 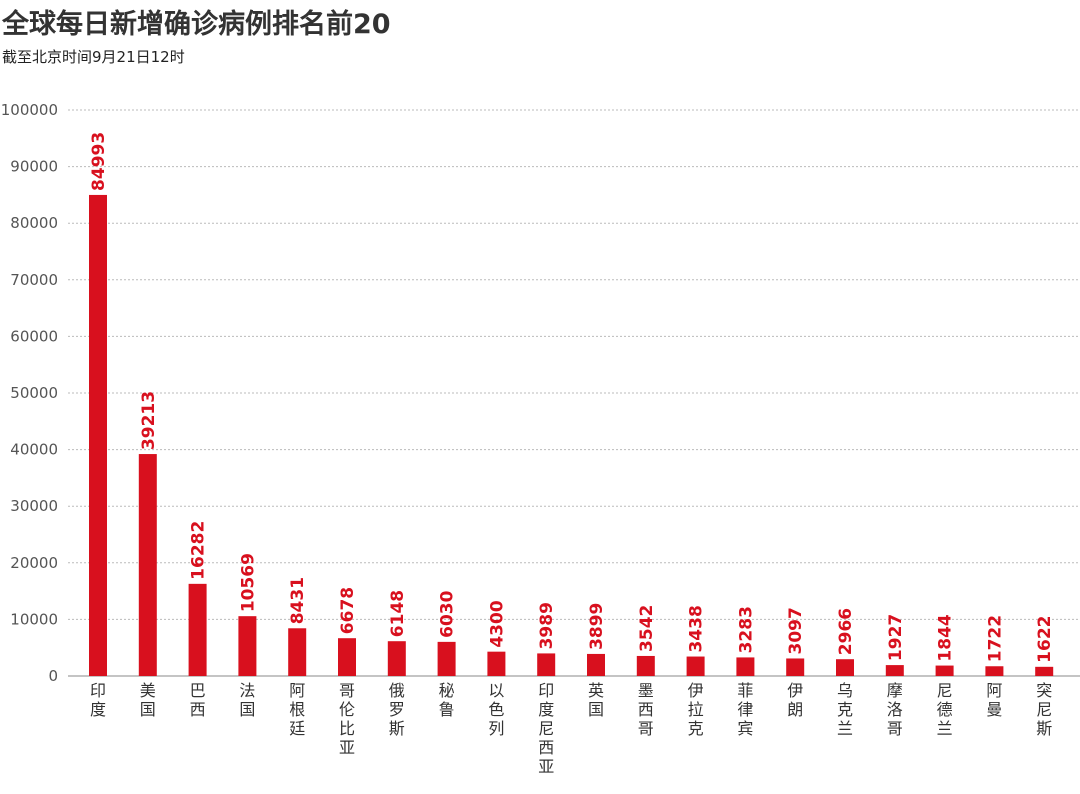 What do you see at coordinates (795, 700) in the screenshot?
I see `category-label: 伊朗` at bounding box center [795, 700].